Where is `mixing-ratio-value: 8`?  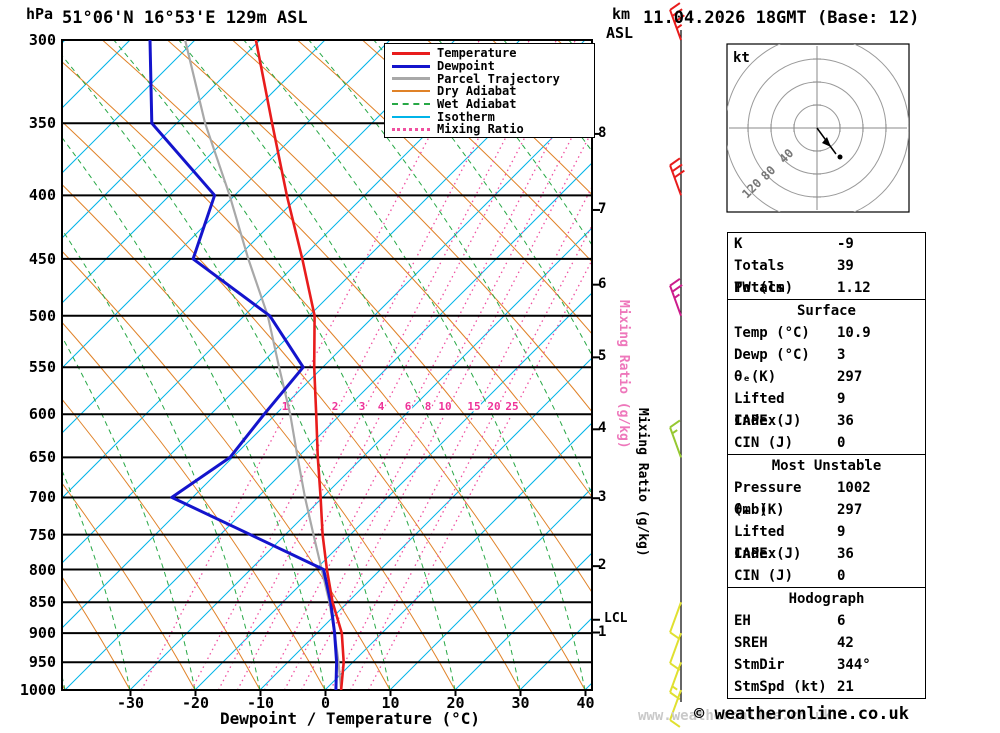
mixing-ratio-value: 8 is located at coordinates (428, 406).